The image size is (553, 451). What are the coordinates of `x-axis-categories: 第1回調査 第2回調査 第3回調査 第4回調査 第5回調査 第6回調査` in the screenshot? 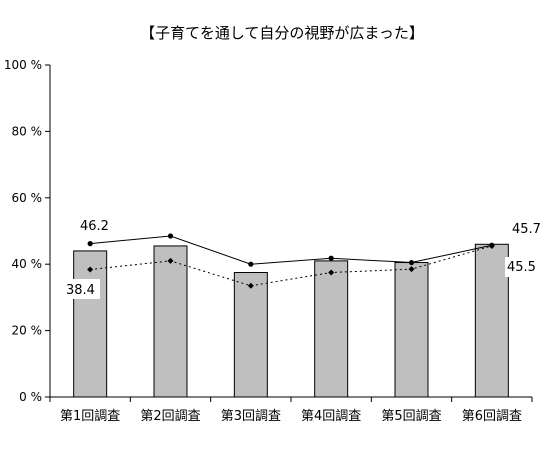 It's located at (291, 410).